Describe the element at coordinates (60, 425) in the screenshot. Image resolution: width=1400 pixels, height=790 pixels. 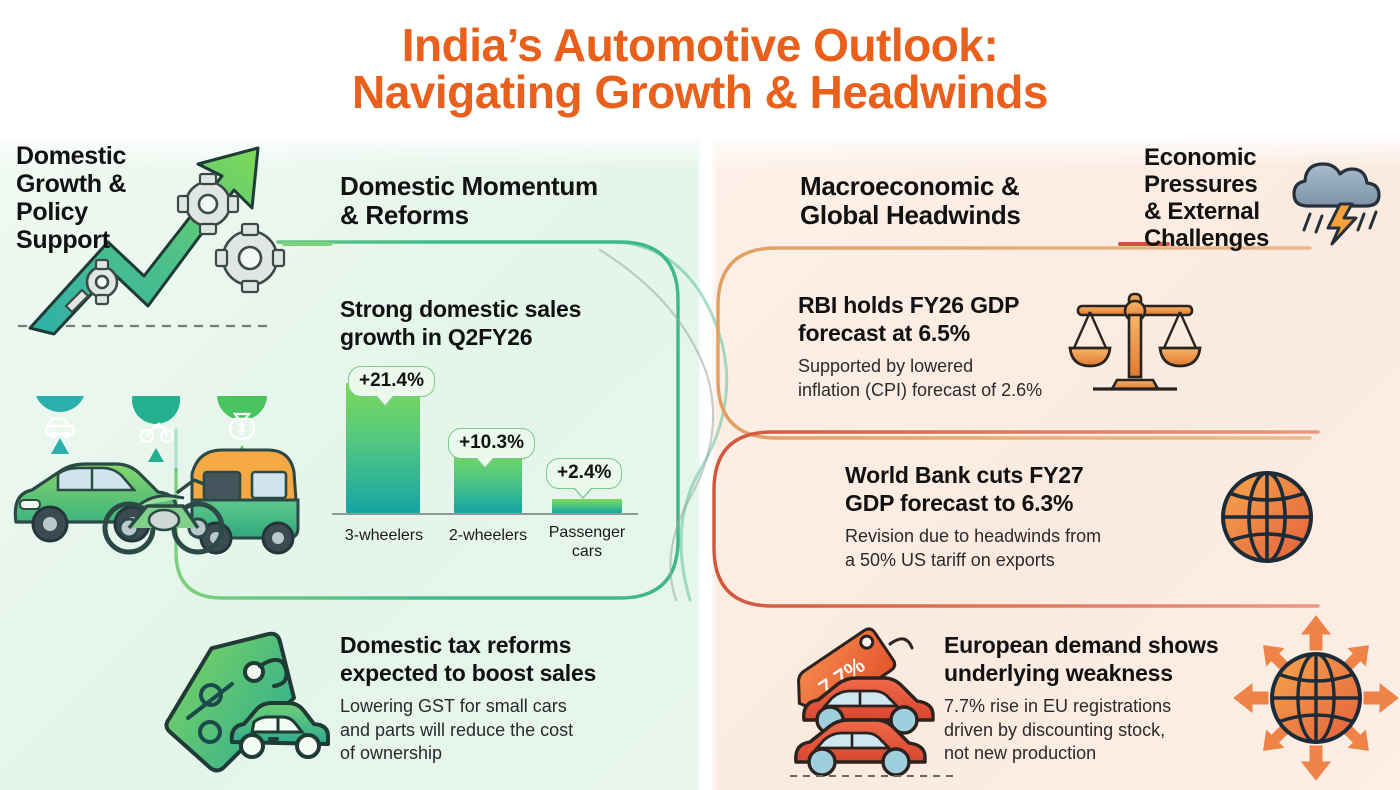
I see `car-pin-icon` at that location.